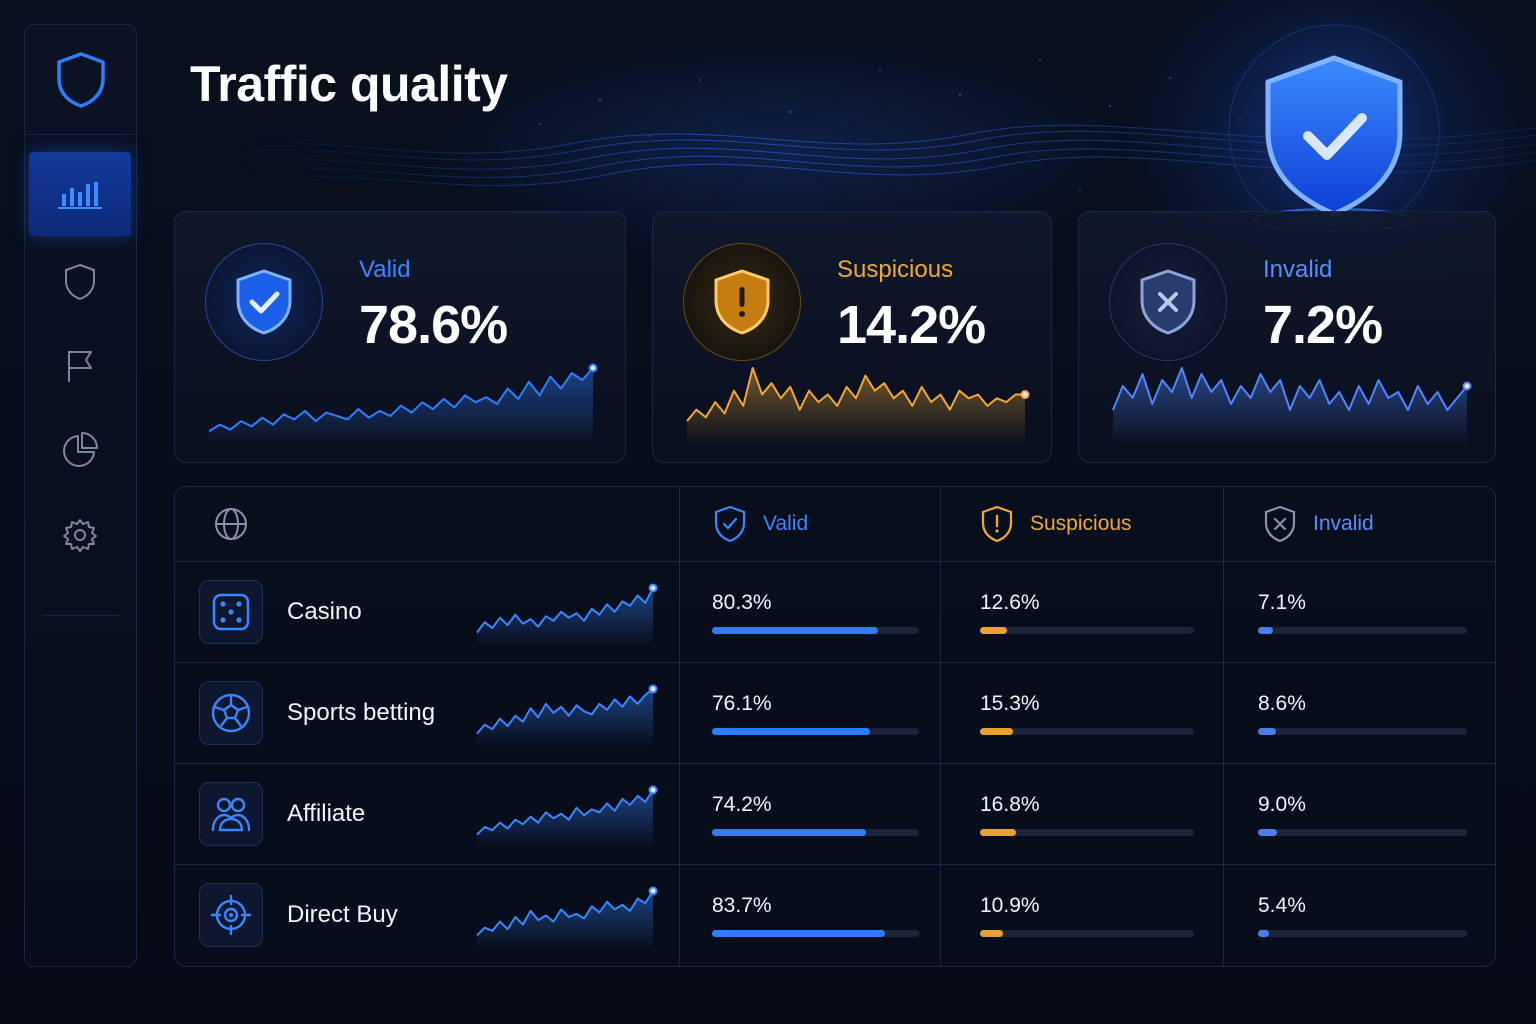 The image size is (1536, 1024). I want to click on cell-invalid: 5.4%, so click(1359, 915).